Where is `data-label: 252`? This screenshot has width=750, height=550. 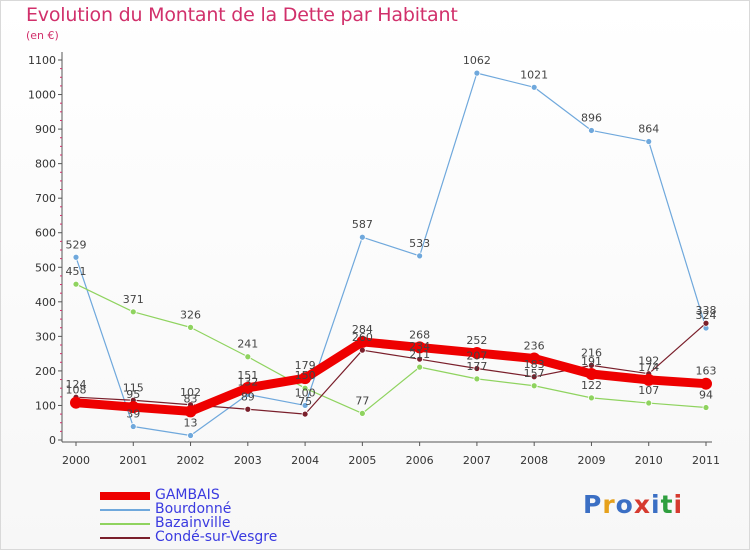 data-label: 252 is located at coordinates (476, 340).